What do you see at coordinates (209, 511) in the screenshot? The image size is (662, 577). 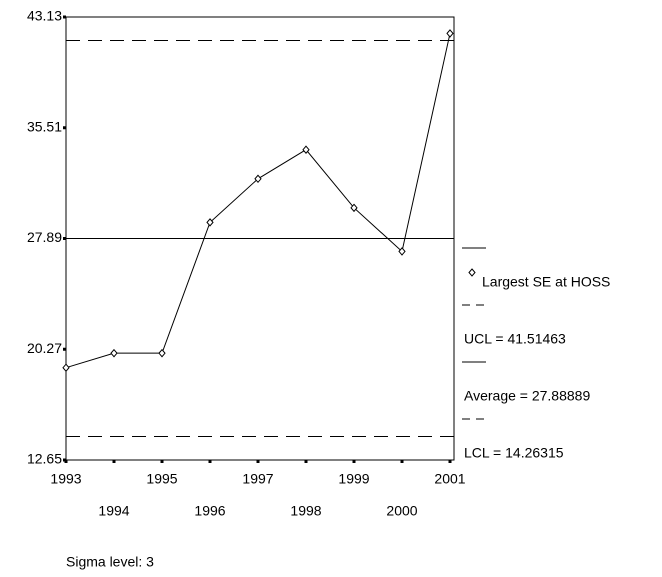 I see `x-tick-label: 1996` at bounding box center [209, 511].